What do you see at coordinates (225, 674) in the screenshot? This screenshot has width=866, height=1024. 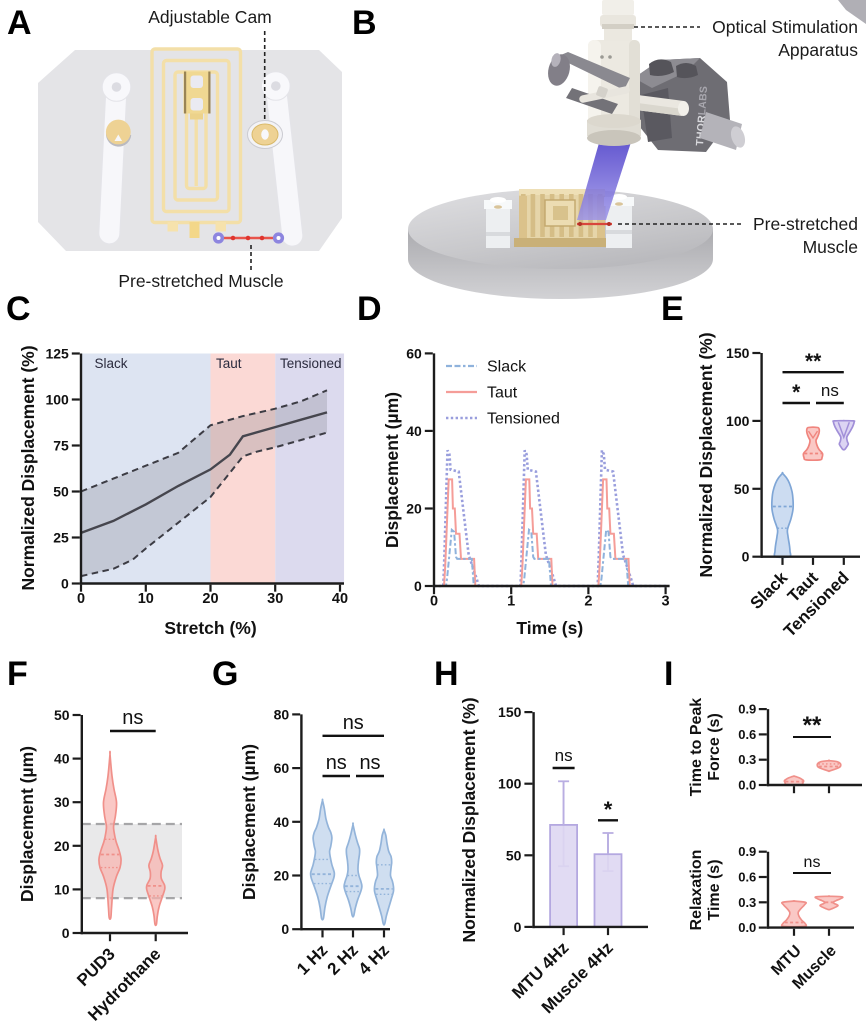 I see `svg-text: G` at bounding box center [225, 674].